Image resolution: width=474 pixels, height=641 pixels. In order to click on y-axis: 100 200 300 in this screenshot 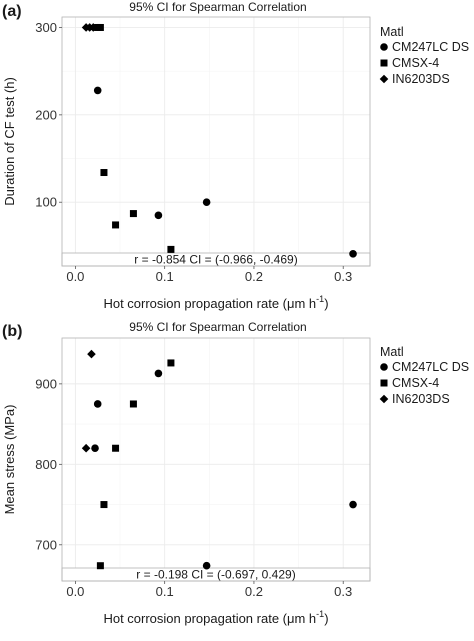, I will do `click(48, 115)`.